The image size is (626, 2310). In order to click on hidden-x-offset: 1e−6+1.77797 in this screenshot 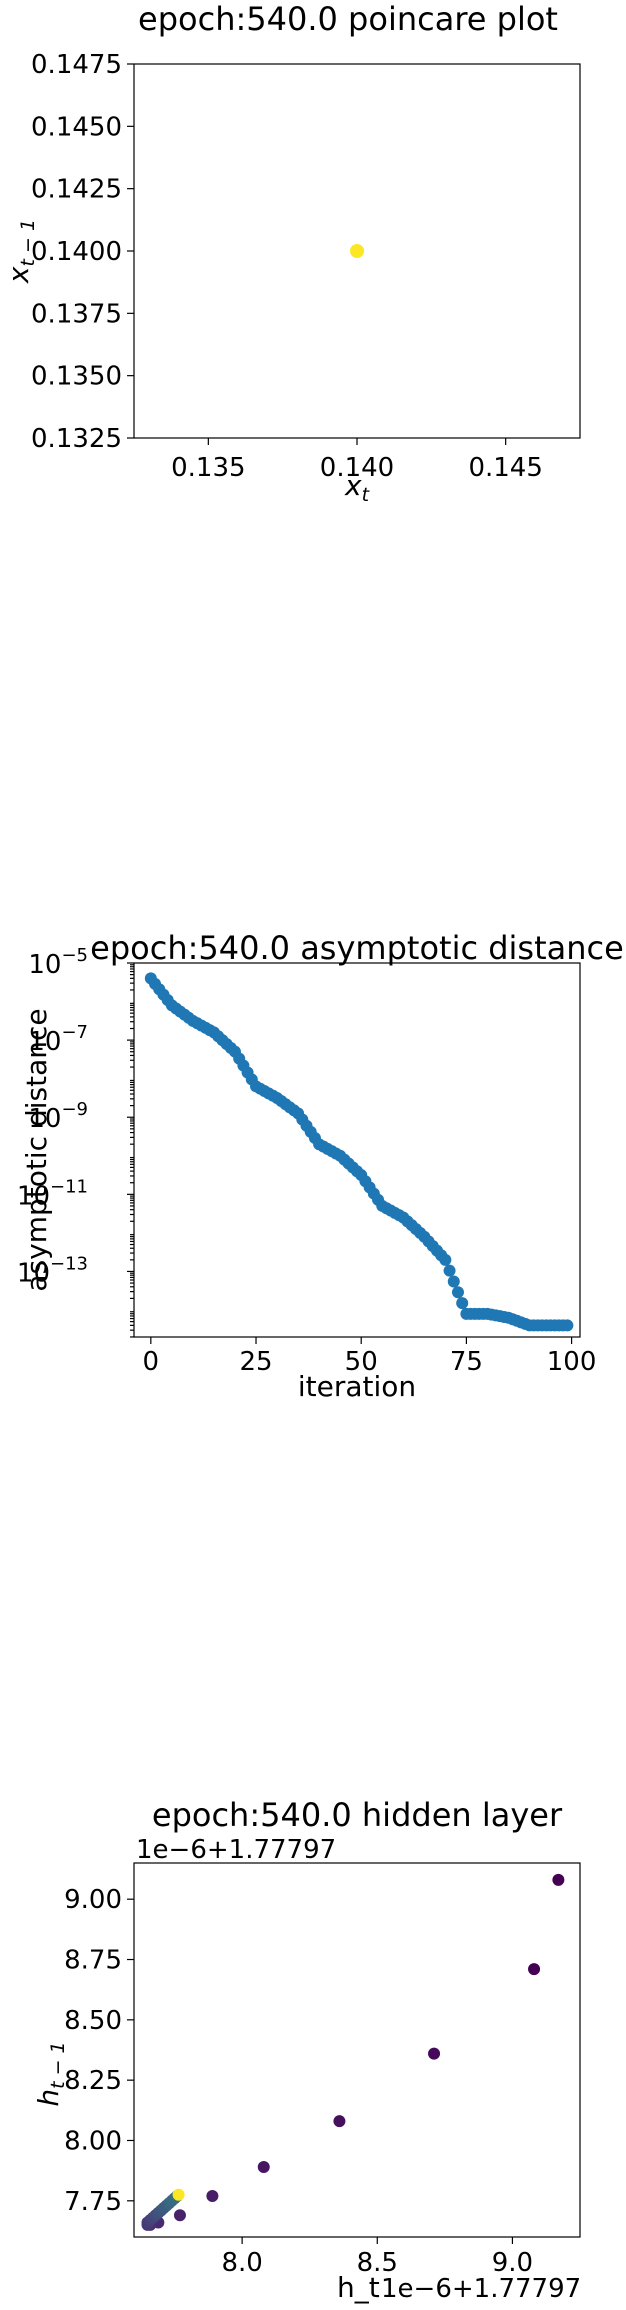, I will do `click(481, 2289)`.